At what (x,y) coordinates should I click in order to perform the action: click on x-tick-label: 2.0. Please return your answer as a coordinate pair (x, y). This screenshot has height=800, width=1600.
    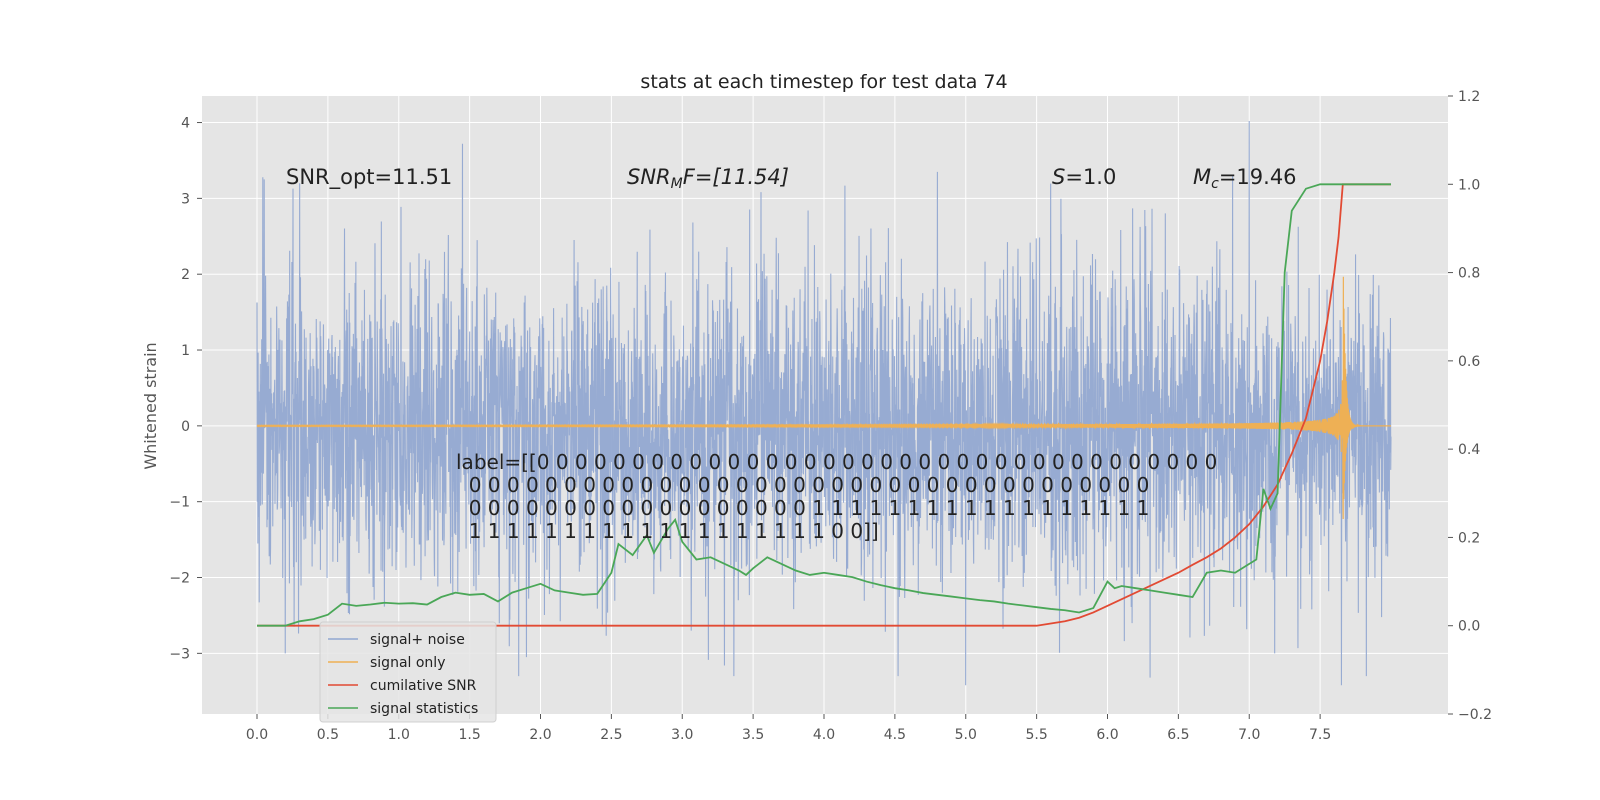
    Looking at the image, I should click on (540, 735).